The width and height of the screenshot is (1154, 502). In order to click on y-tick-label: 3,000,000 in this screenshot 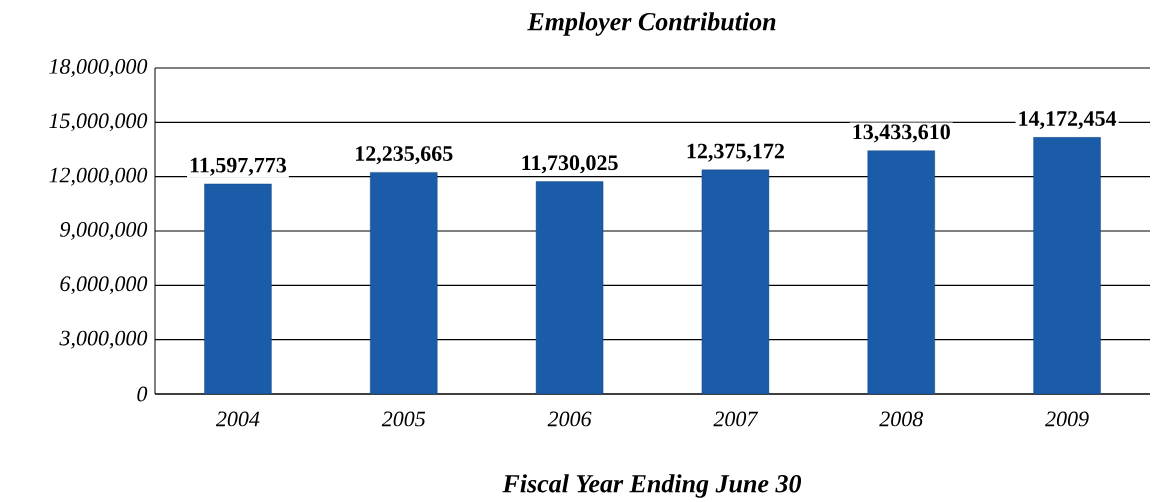, I will do `click(103, 339)`.